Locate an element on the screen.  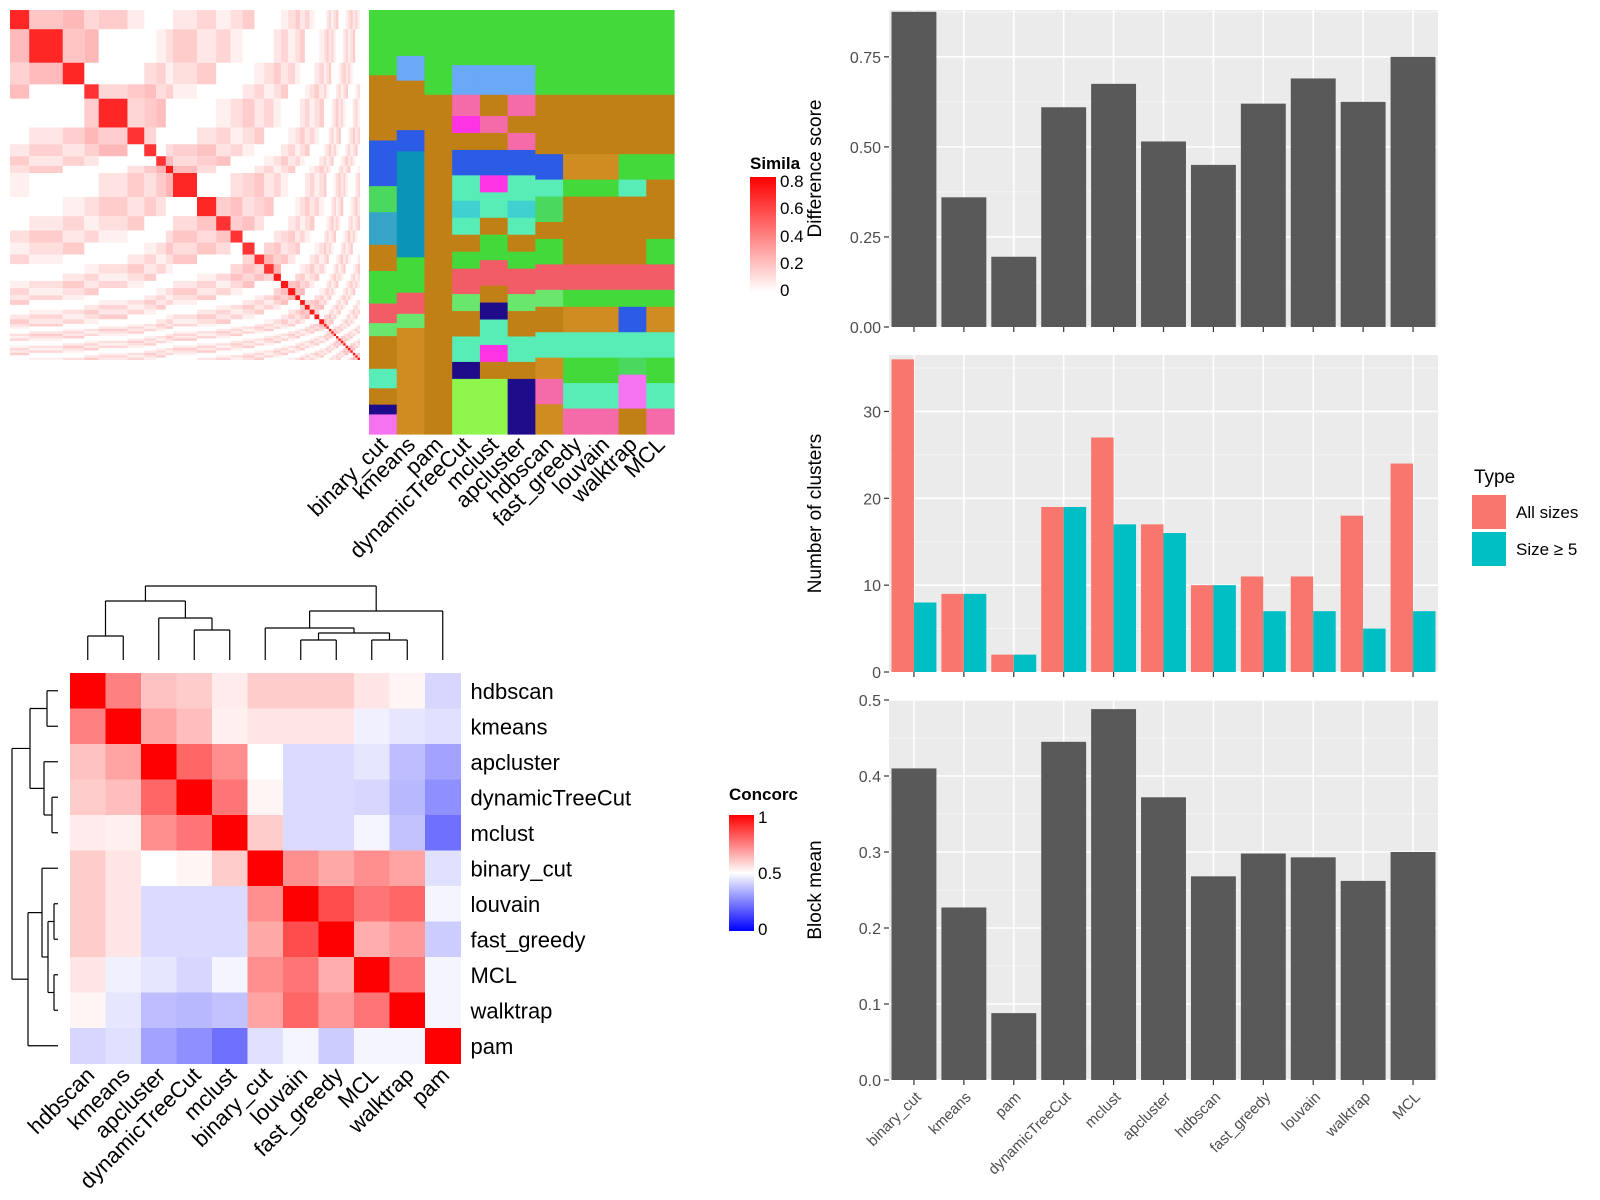
cluster-assignment-annotation is located at coordinates (522, 222).